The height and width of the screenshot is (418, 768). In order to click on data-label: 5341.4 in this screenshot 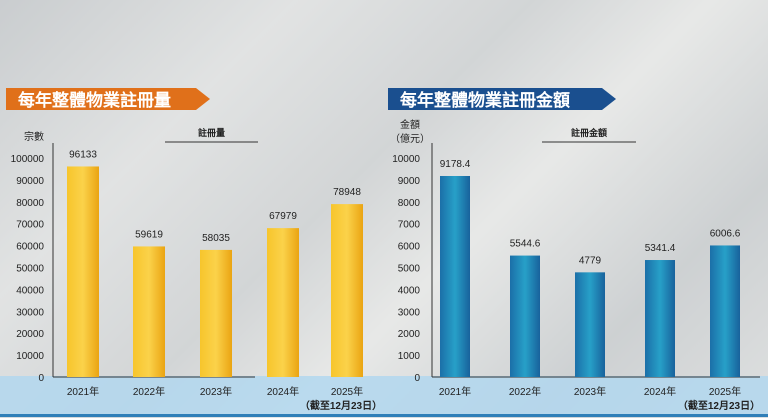, I will do `click(660, 248)`.